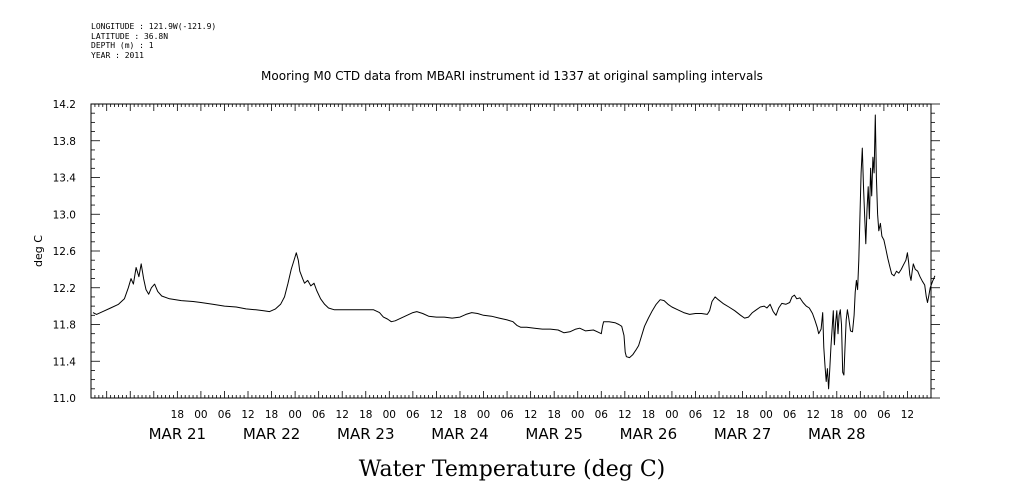 The image size is (1009, 504). I want to click on y-tick-label: 11.0, so click(64, 399).